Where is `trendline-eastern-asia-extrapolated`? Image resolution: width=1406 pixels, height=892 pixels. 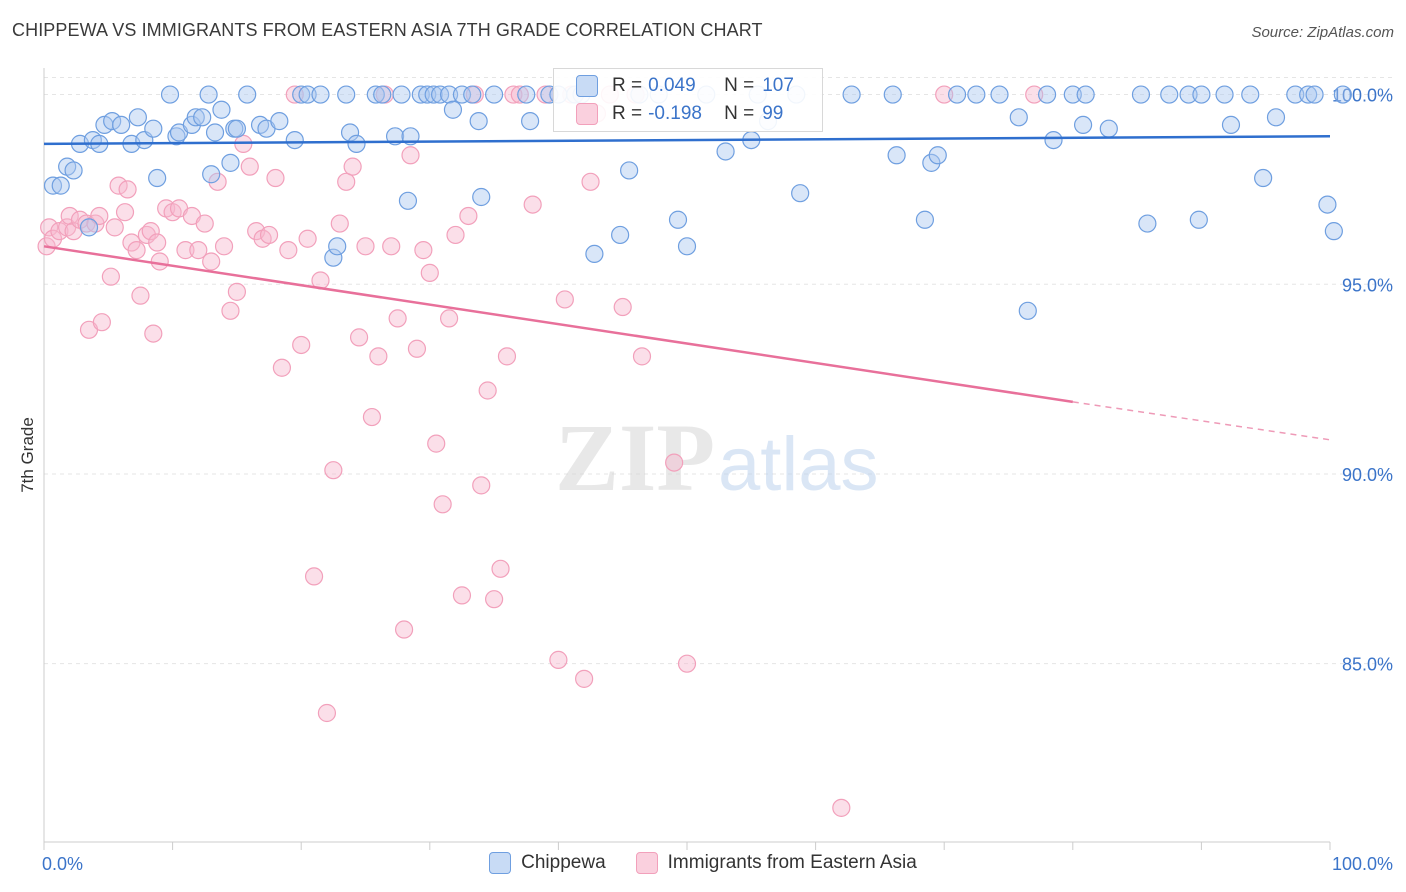 trendline-eastern-asia-extrapolated is located at coordinates (1201, 421).